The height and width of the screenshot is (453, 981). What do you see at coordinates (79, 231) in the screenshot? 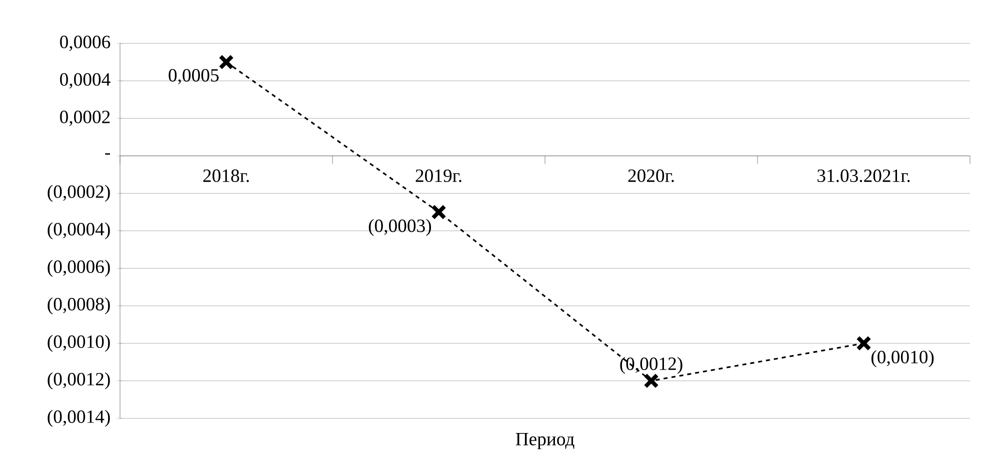
I see `y-tick-label: (0,0004)` at bounding box center [79, 231].